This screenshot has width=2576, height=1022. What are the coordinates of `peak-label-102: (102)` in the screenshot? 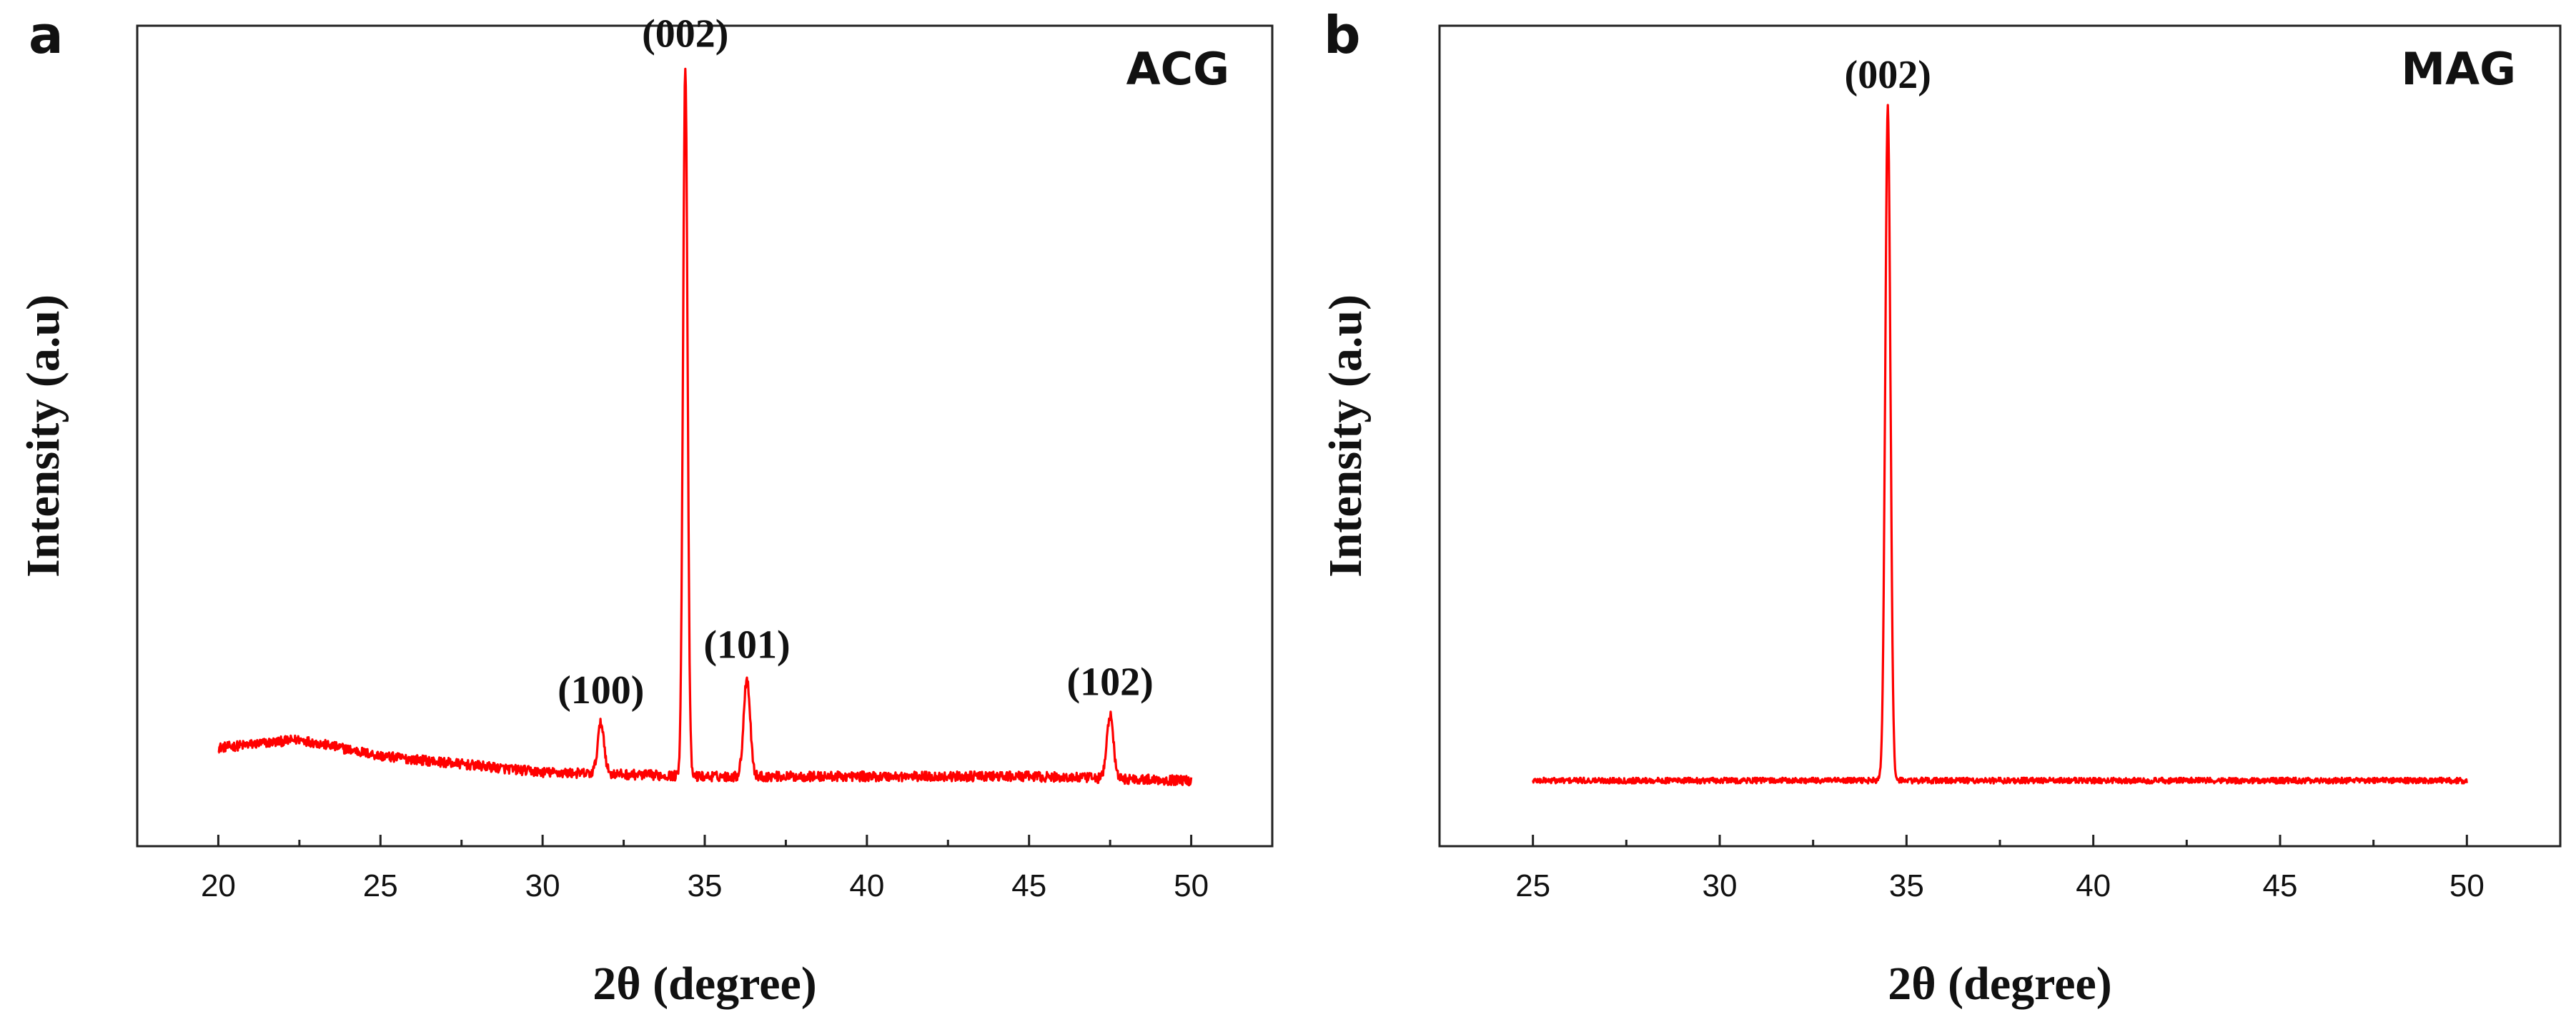 It's located at (1110, 682).